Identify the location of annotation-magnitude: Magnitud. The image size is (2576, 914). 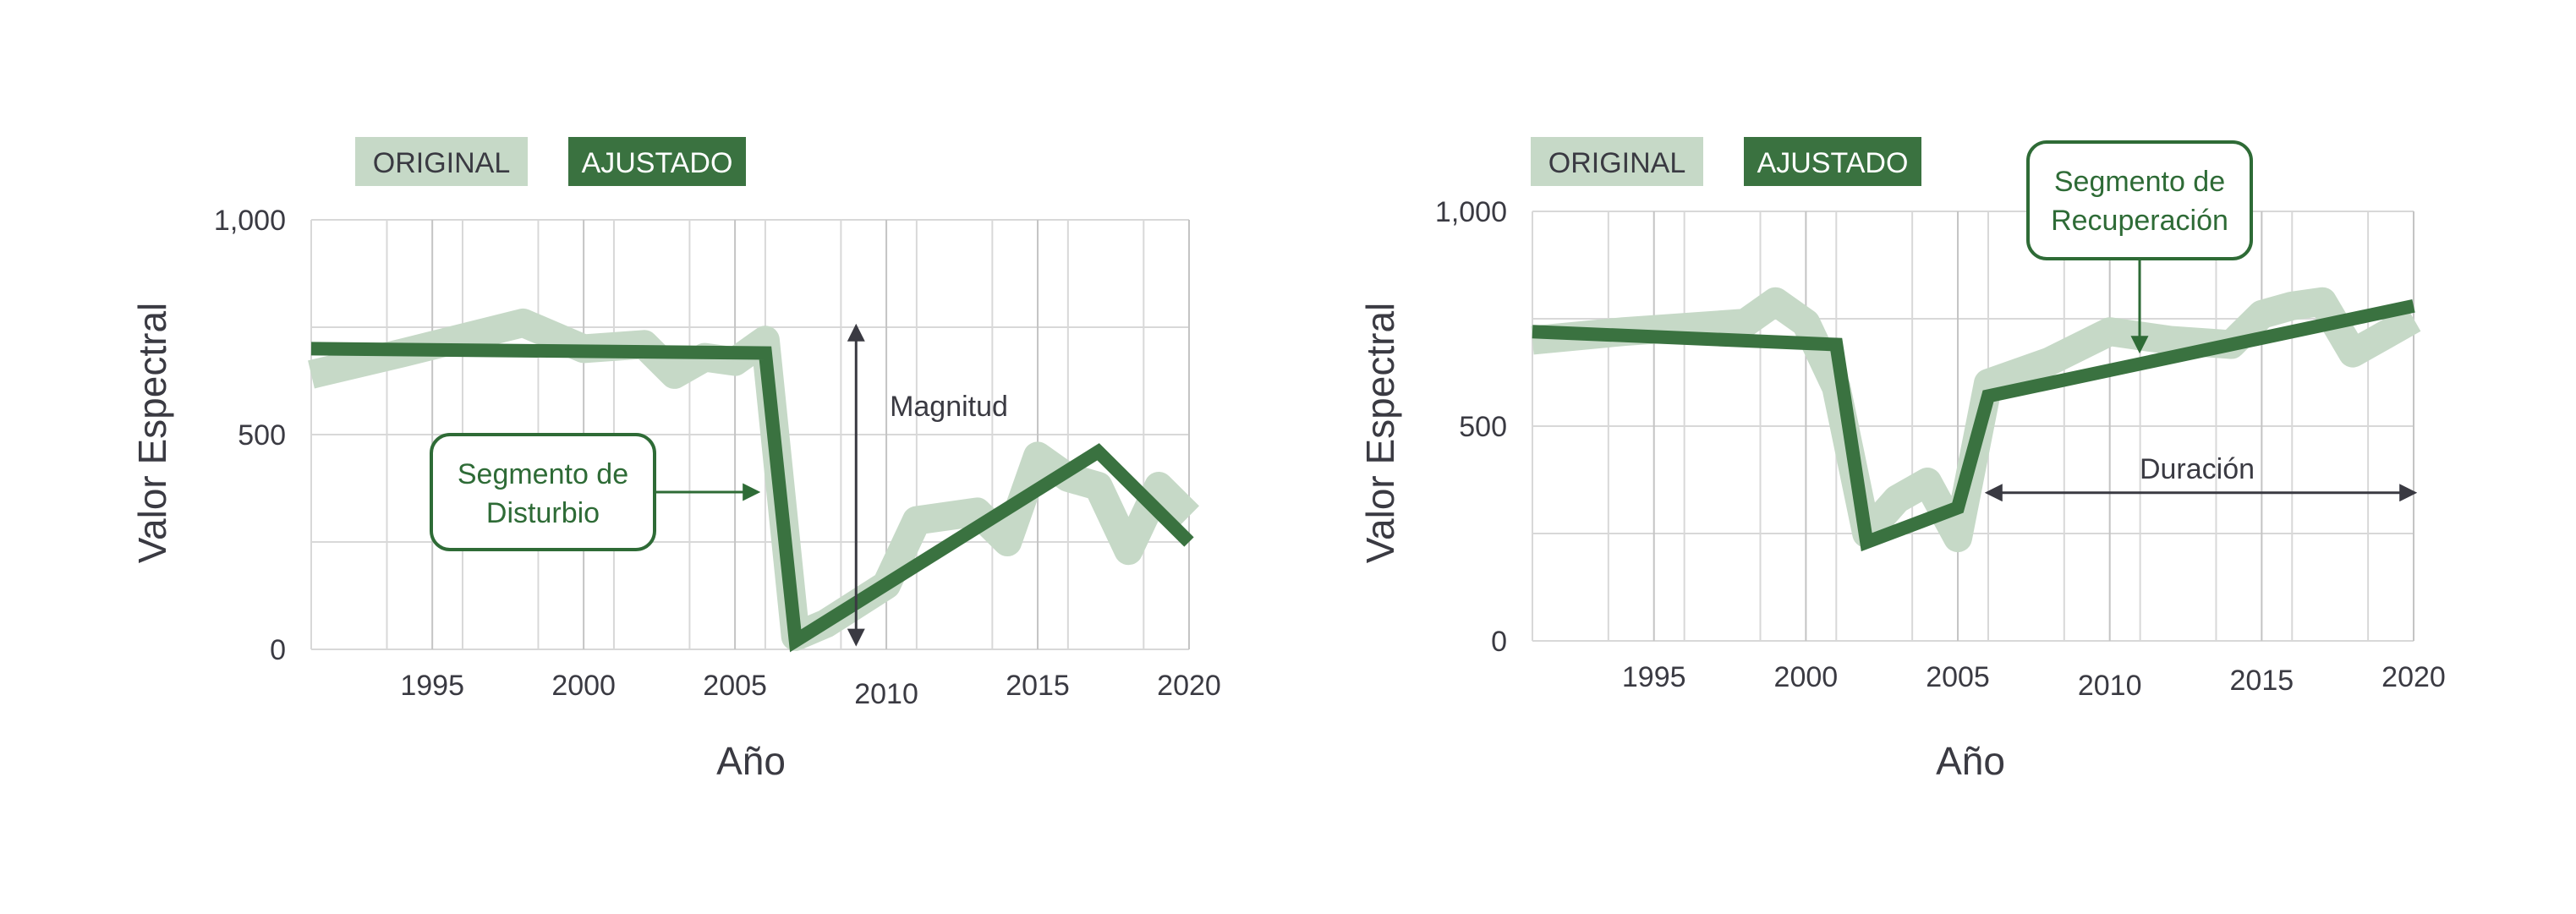
(927, 485).